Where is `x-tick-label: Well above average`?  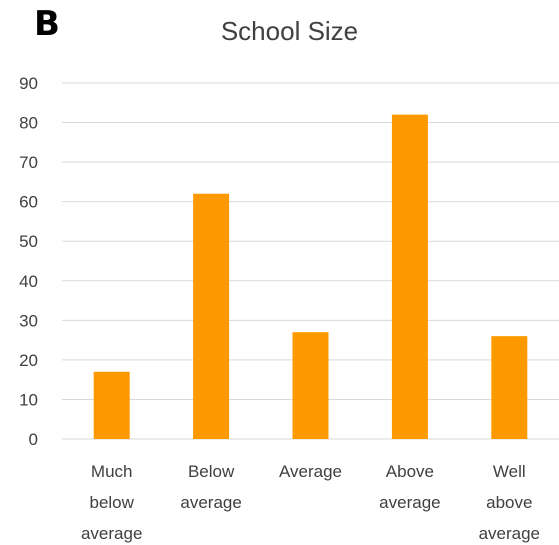
x-tick-label: Well above average is located at coordinates (509, 502).